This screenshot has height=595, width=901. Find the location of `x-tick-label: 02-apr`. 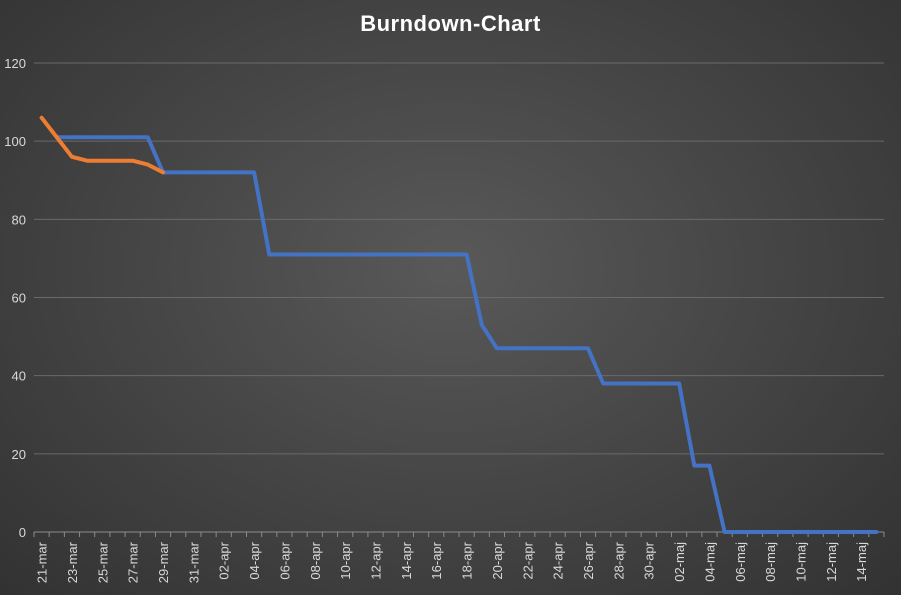

x-tick-label: 02-apr is located at coordinates (224, 560).